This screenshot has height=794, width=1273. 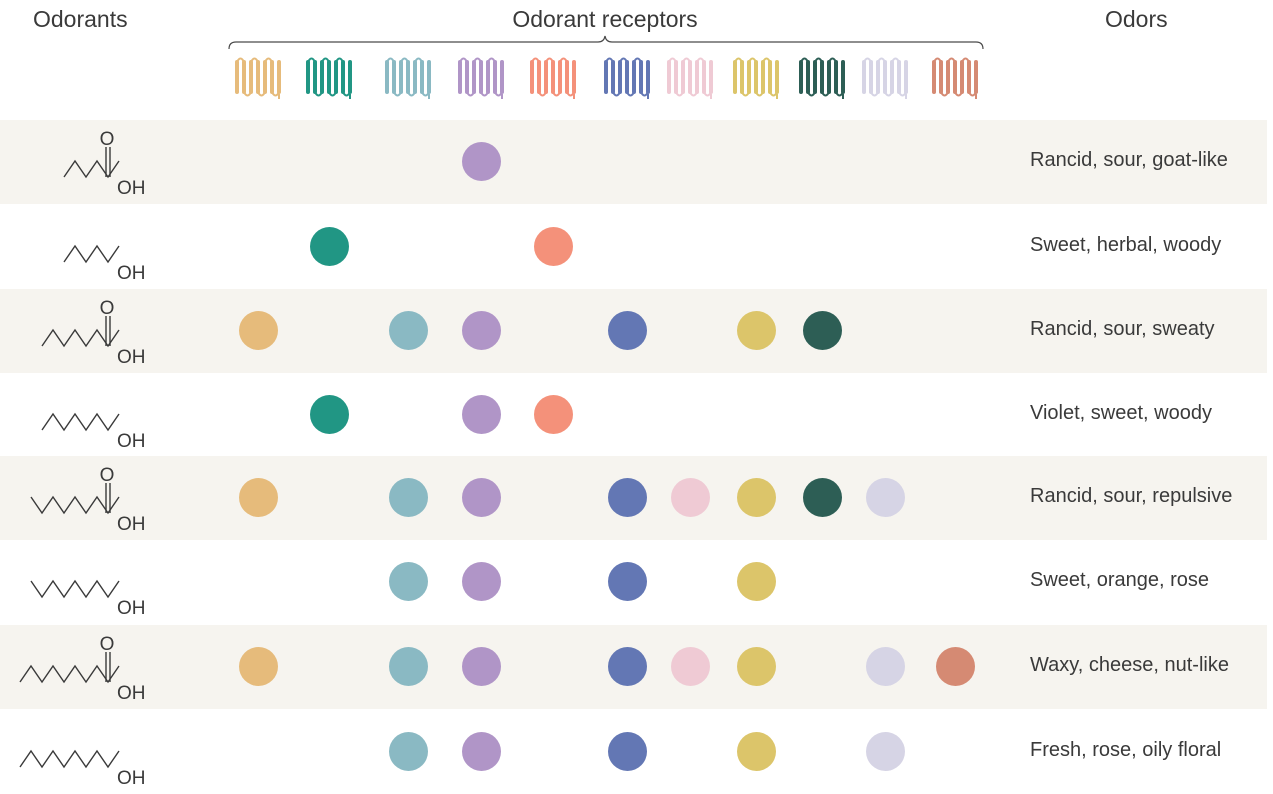 What do you see at coordinates (1126, 750) in the screenshot?
I see `odor-description: Fresh, rose, oily floral` at bounding box center [1126, 750].